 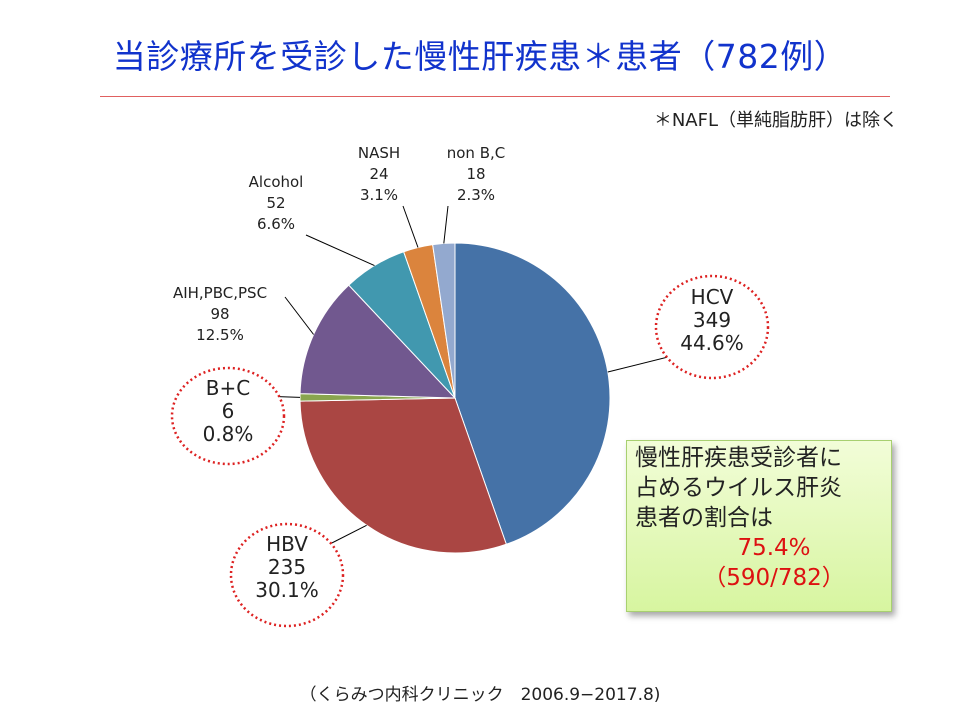 I want to click on pie-slice-aih-pbc-psc, so click(x=378, y=341).